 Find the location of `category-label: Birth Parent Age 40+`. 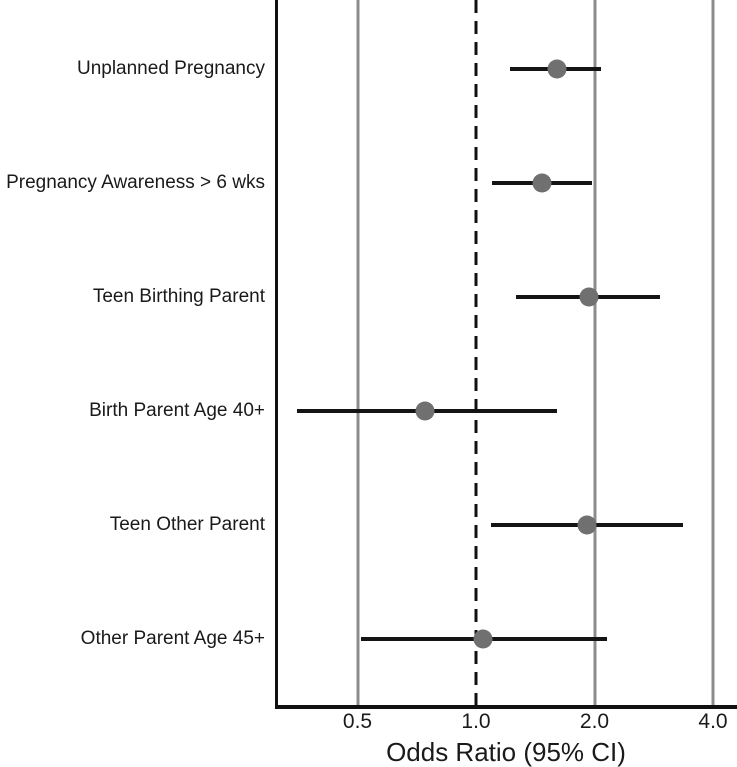

category-label: Birth Parent Age 40+ is located at coordinates (177, 410).